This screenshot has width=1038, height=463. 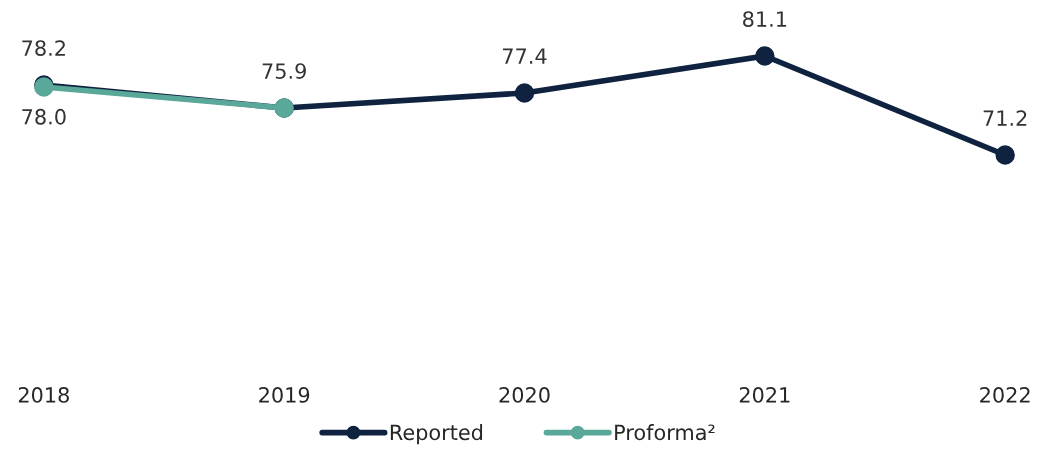 What do you see at coordinates (525, 56) in the screenshot?
I see `data-label: 77.4` at bounding box center [525, 56].